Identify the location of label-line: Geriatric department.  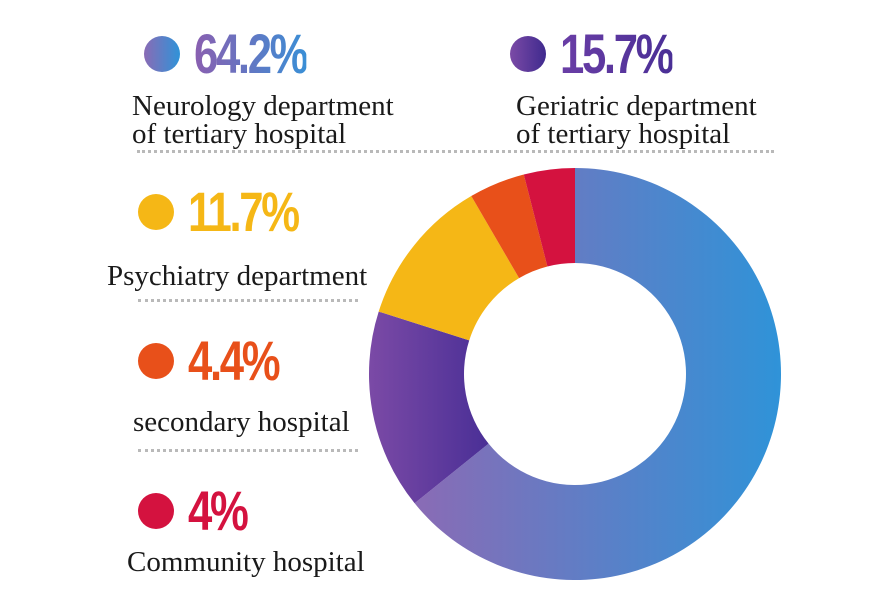
(636, 106).